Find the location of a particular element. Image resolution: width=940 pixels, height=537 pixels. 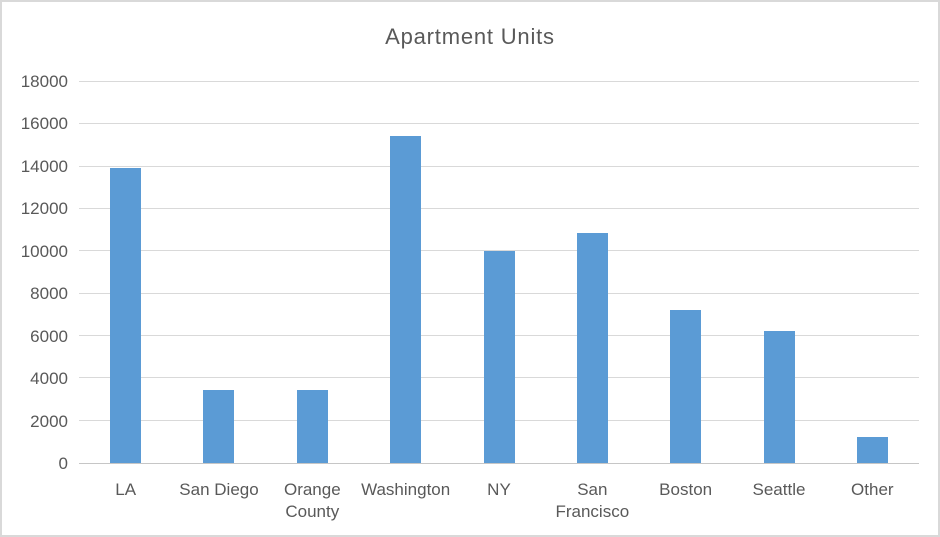

bar-washington is located at coordinates (406, 299).